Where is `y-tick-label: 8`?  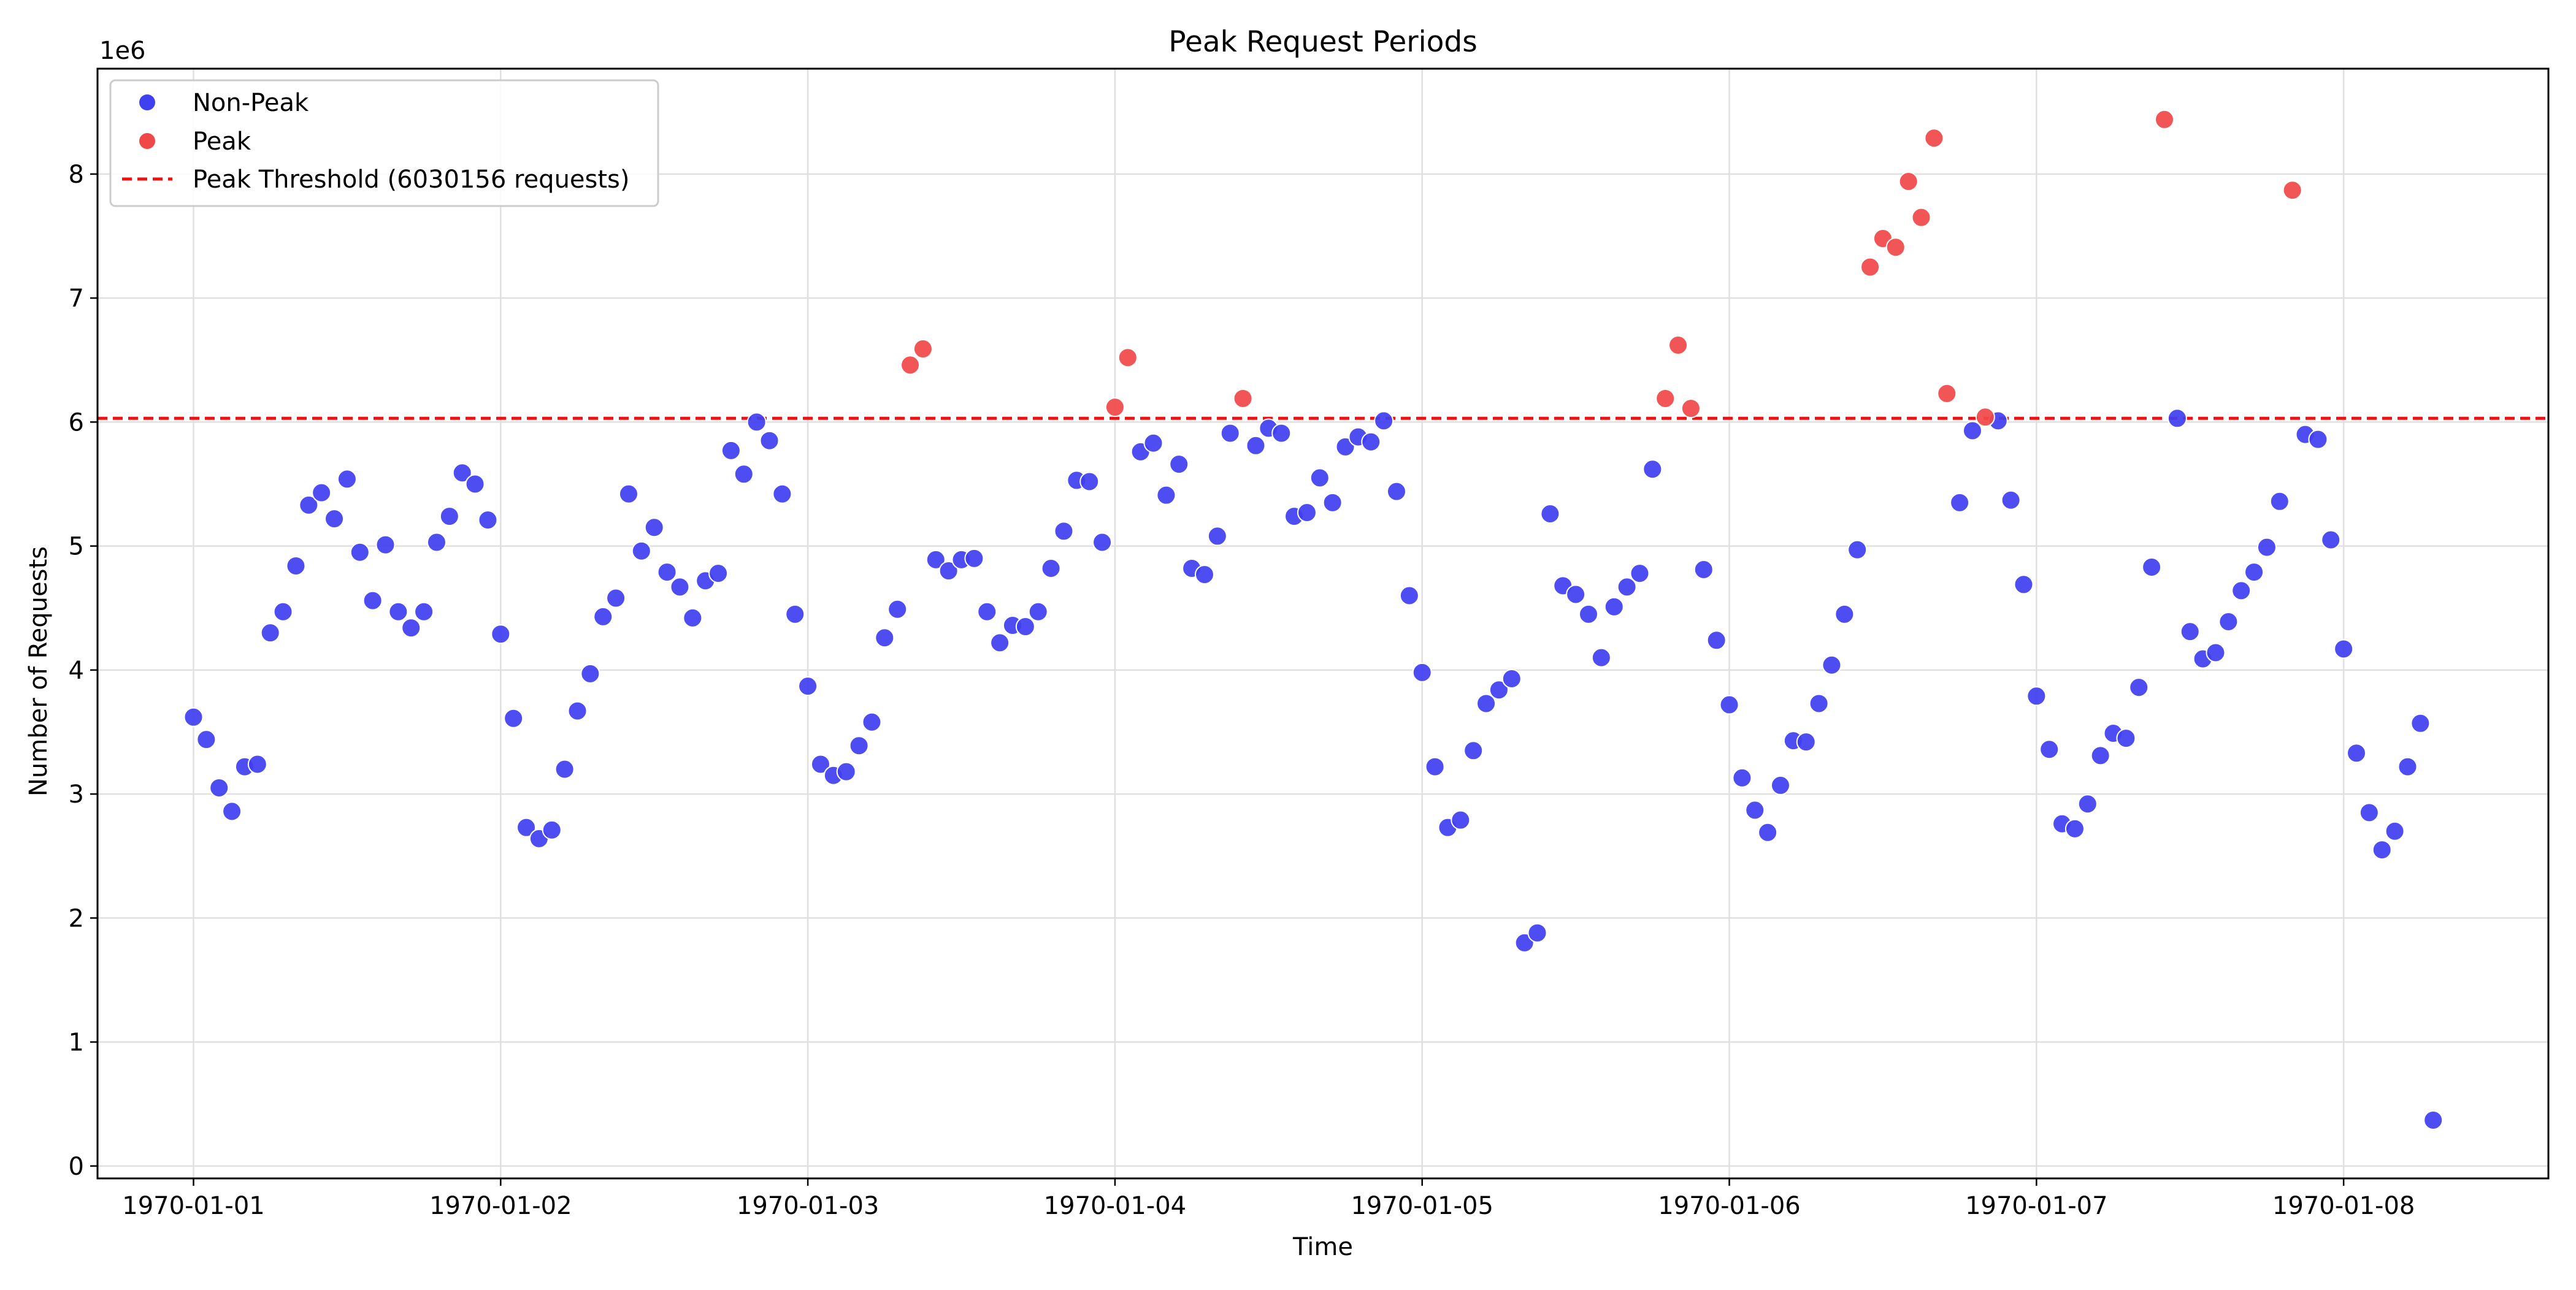
y-tick-label: 8 is located at coordinates (76, 175).